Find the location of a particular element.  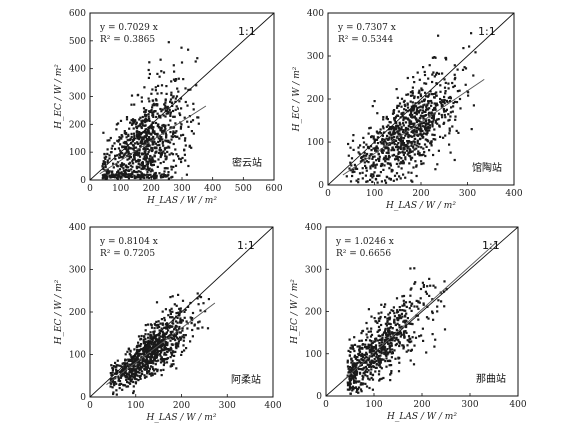

site-name: 阿柔站 is located at coordinates (246, 379).